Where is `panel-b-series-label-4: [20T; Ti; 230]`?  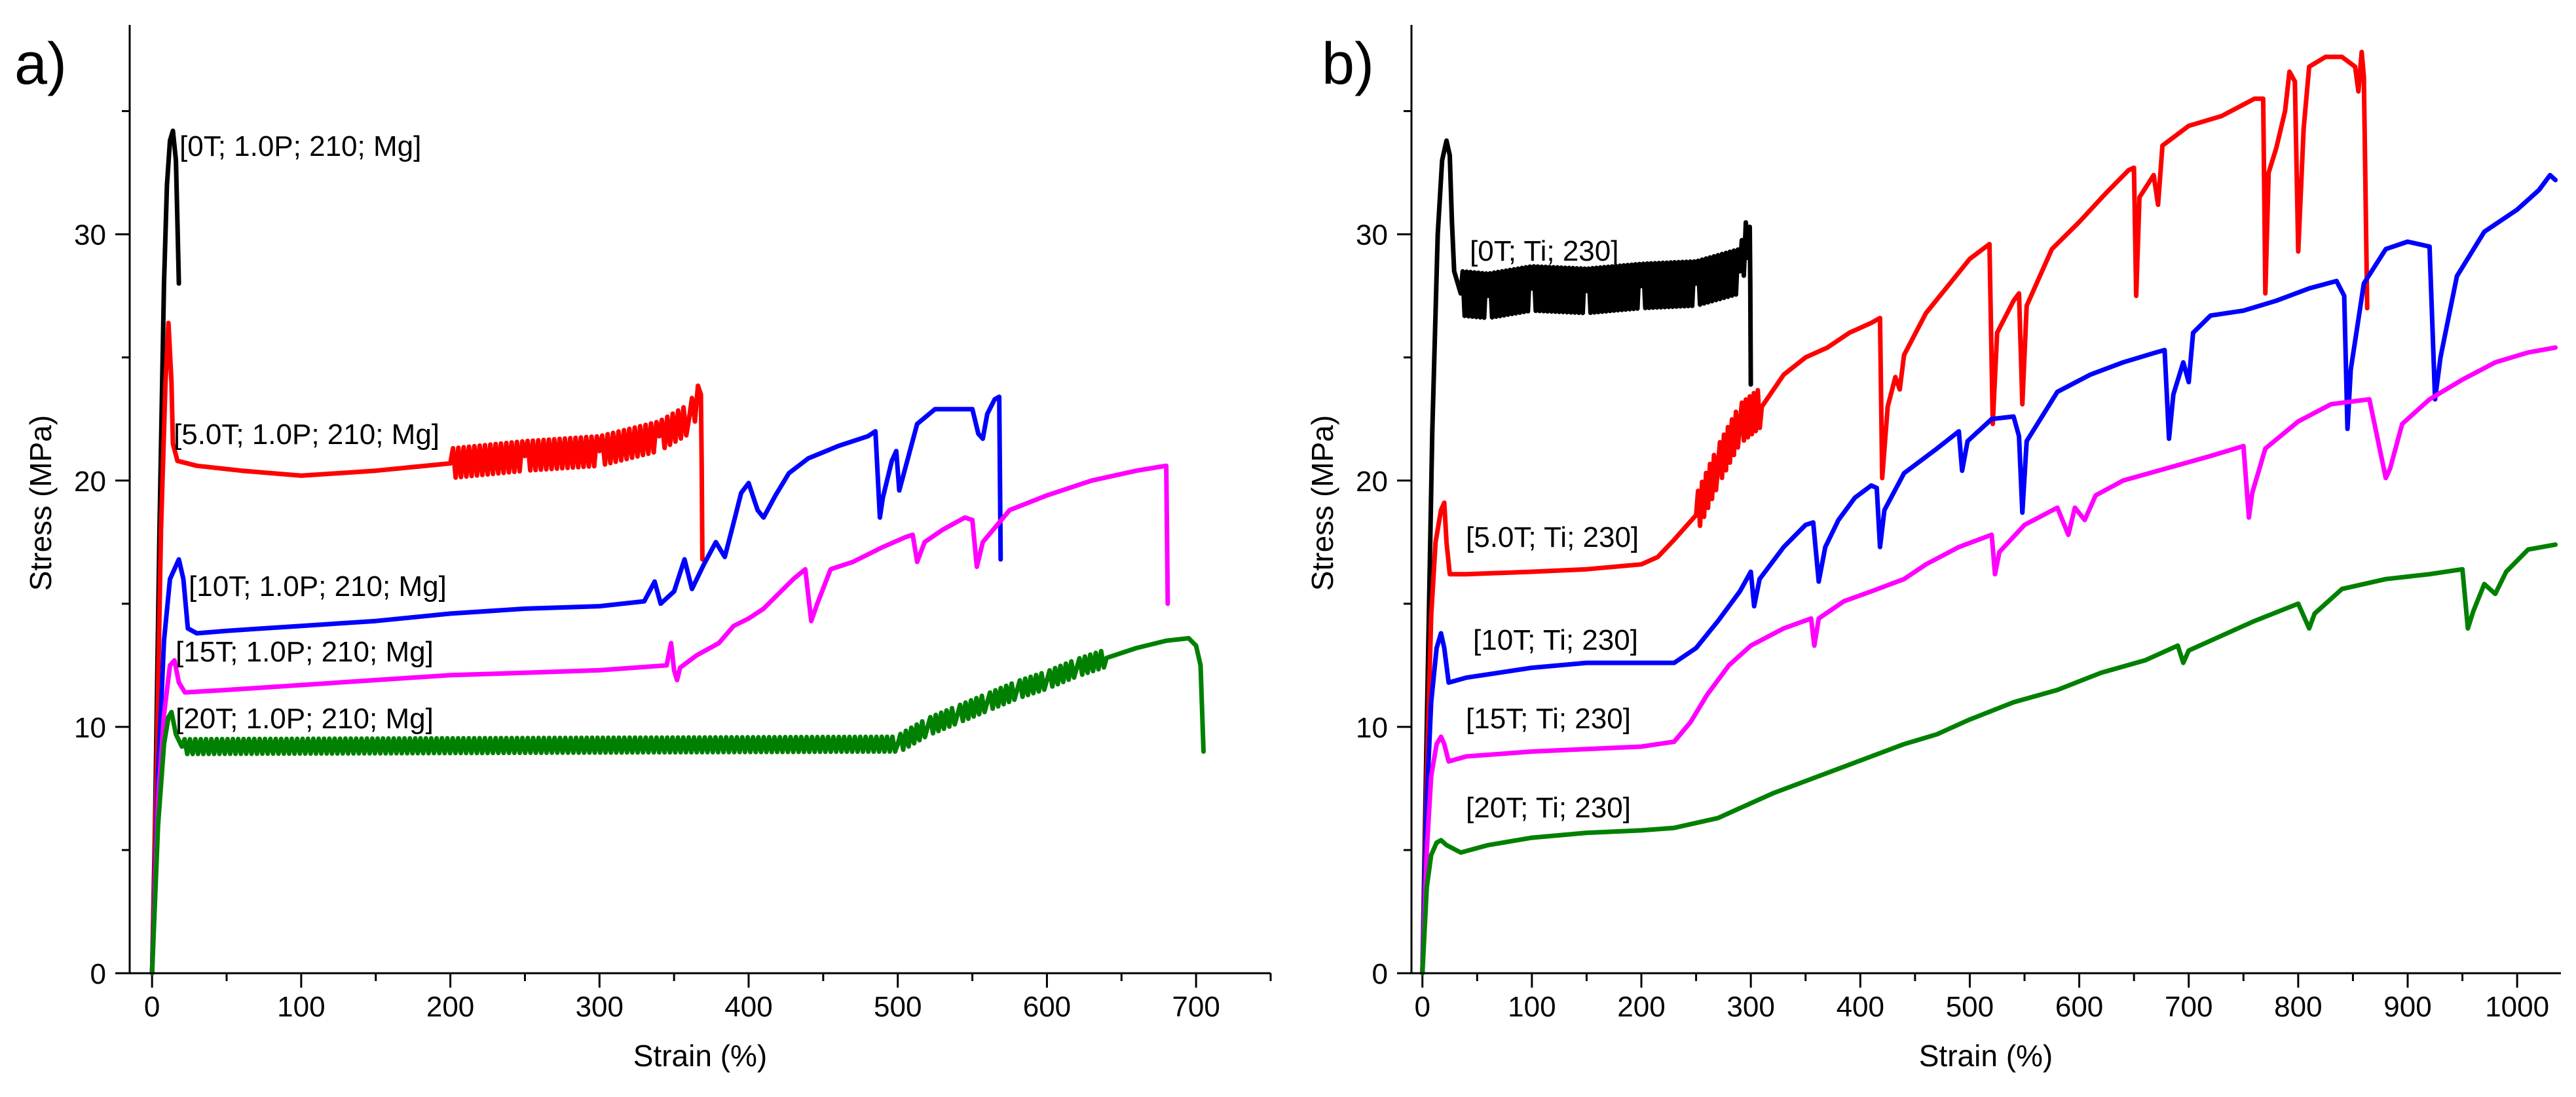
panel-b-series-label-4: [20T; Ti; 230] is located at coordinates (1548, 808).